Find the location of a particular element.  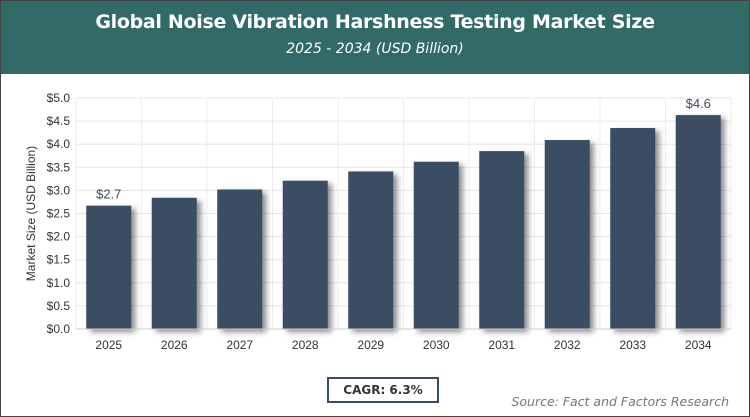

y-tick-label: $5.0 is located at coordinates (59, 98).